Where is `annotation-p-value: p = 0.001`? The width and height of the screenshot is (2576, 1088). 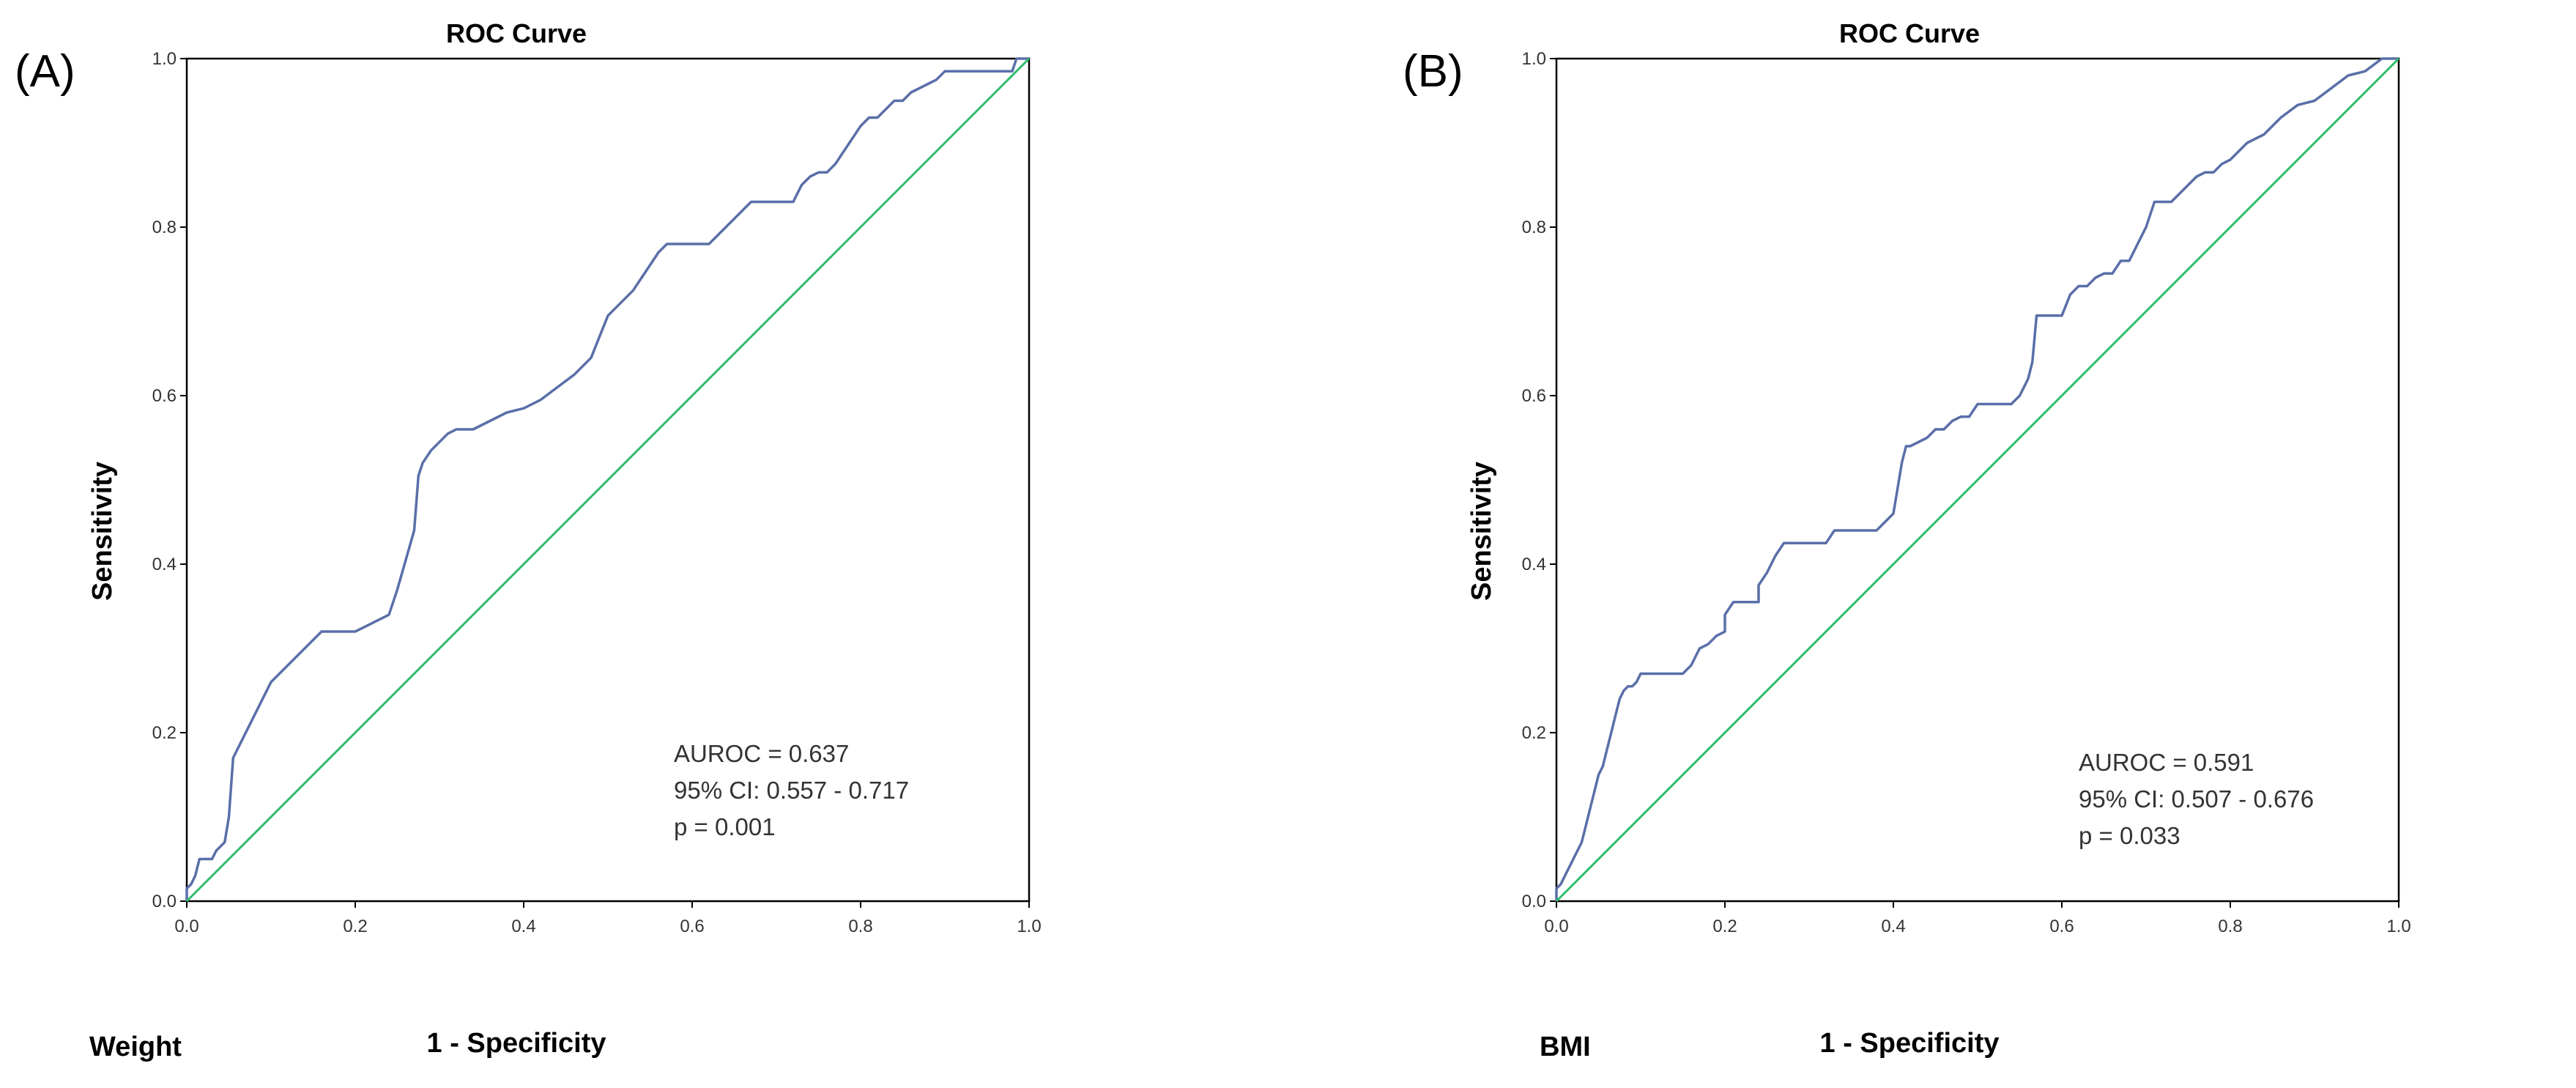
annotation-p-value: p = 0.001 is located at coordinates (725, 827).